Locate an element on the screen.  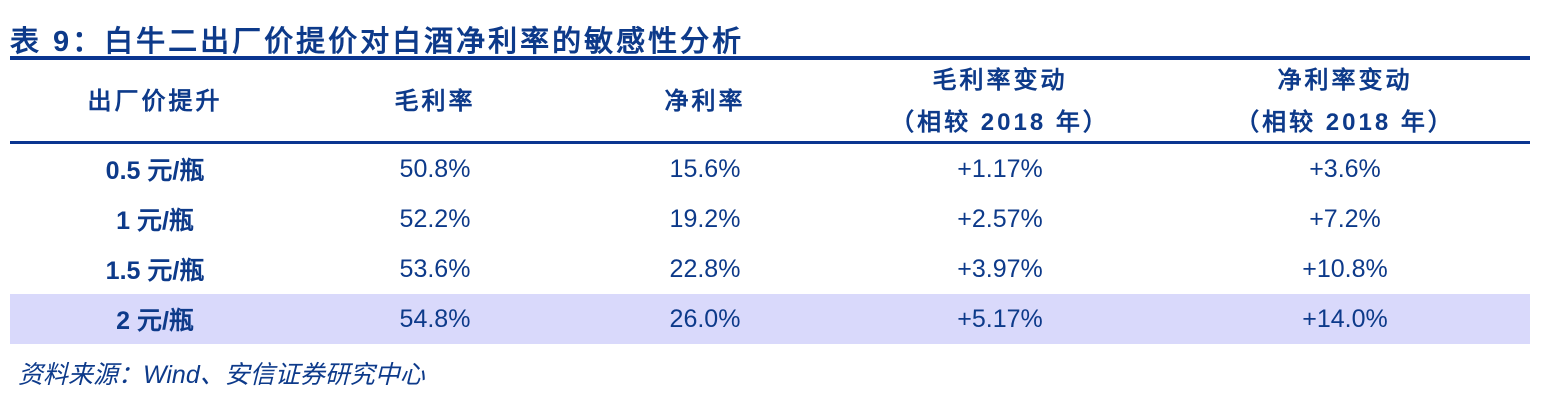
table-cell: +3.97% is located at coordinates (1000, 268).